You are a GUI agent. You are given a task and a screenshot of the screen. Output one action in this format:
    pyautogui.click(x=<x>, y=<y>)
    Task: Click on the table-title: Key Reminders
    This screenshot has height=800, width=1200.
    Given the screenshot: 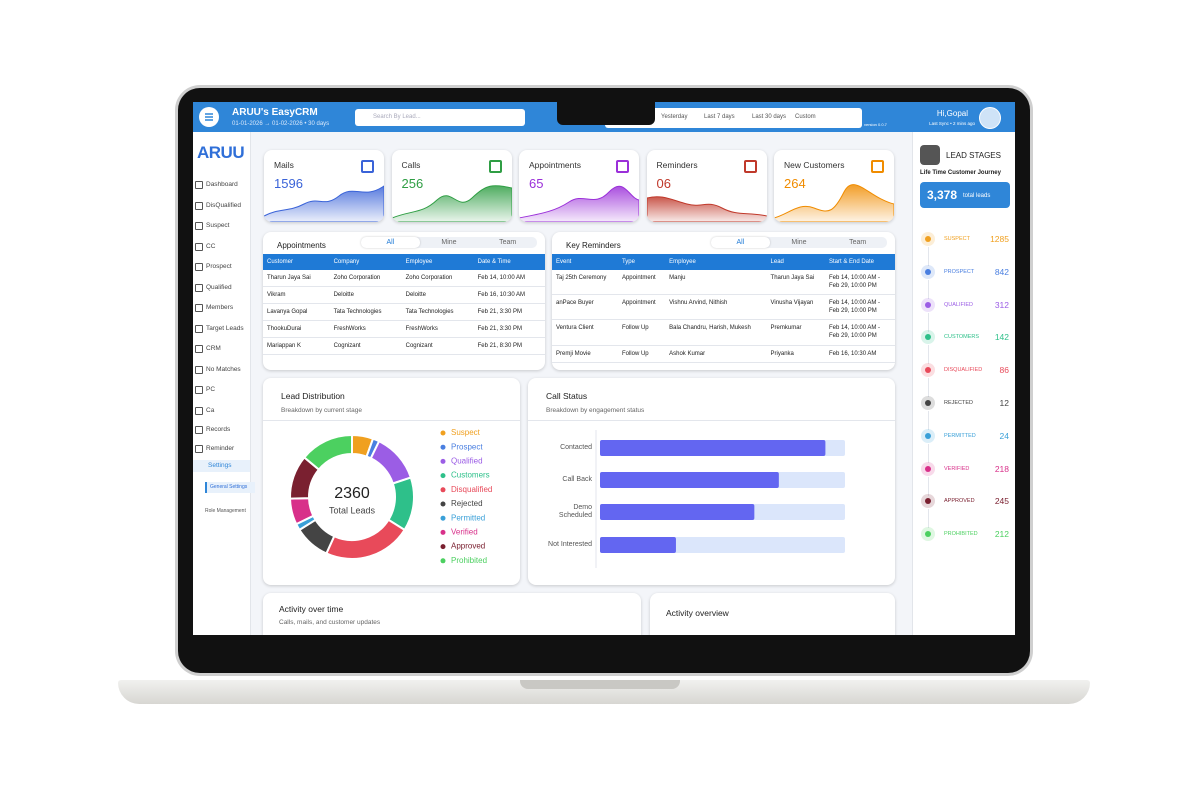 What is the action you would take?
    pyautogui.click(x=593, y=245)
    